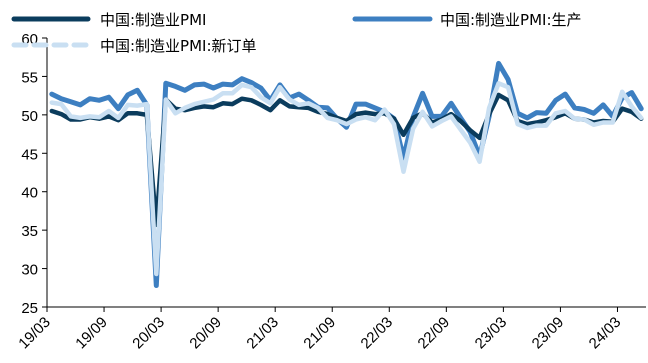 This screenshot has height=363, width=648. What do you see at coordinates (491, 333) in the screenshot?
I see `x-tick-label-23-03: 23/03` at bounding box center [491, 333].